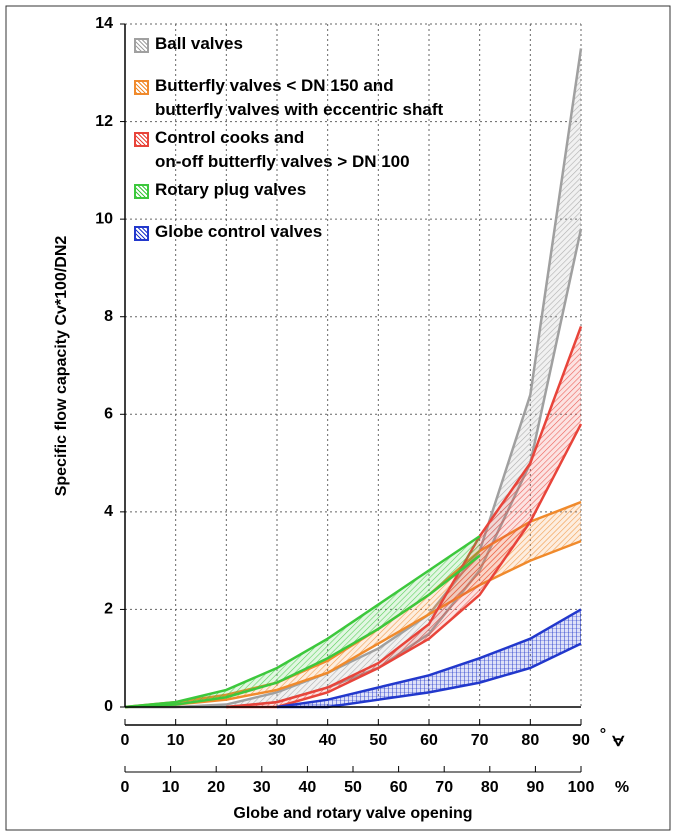 This screenshot has height=836, width=676. I want to click on legend-label: Globe control valves, so click(239, 231).